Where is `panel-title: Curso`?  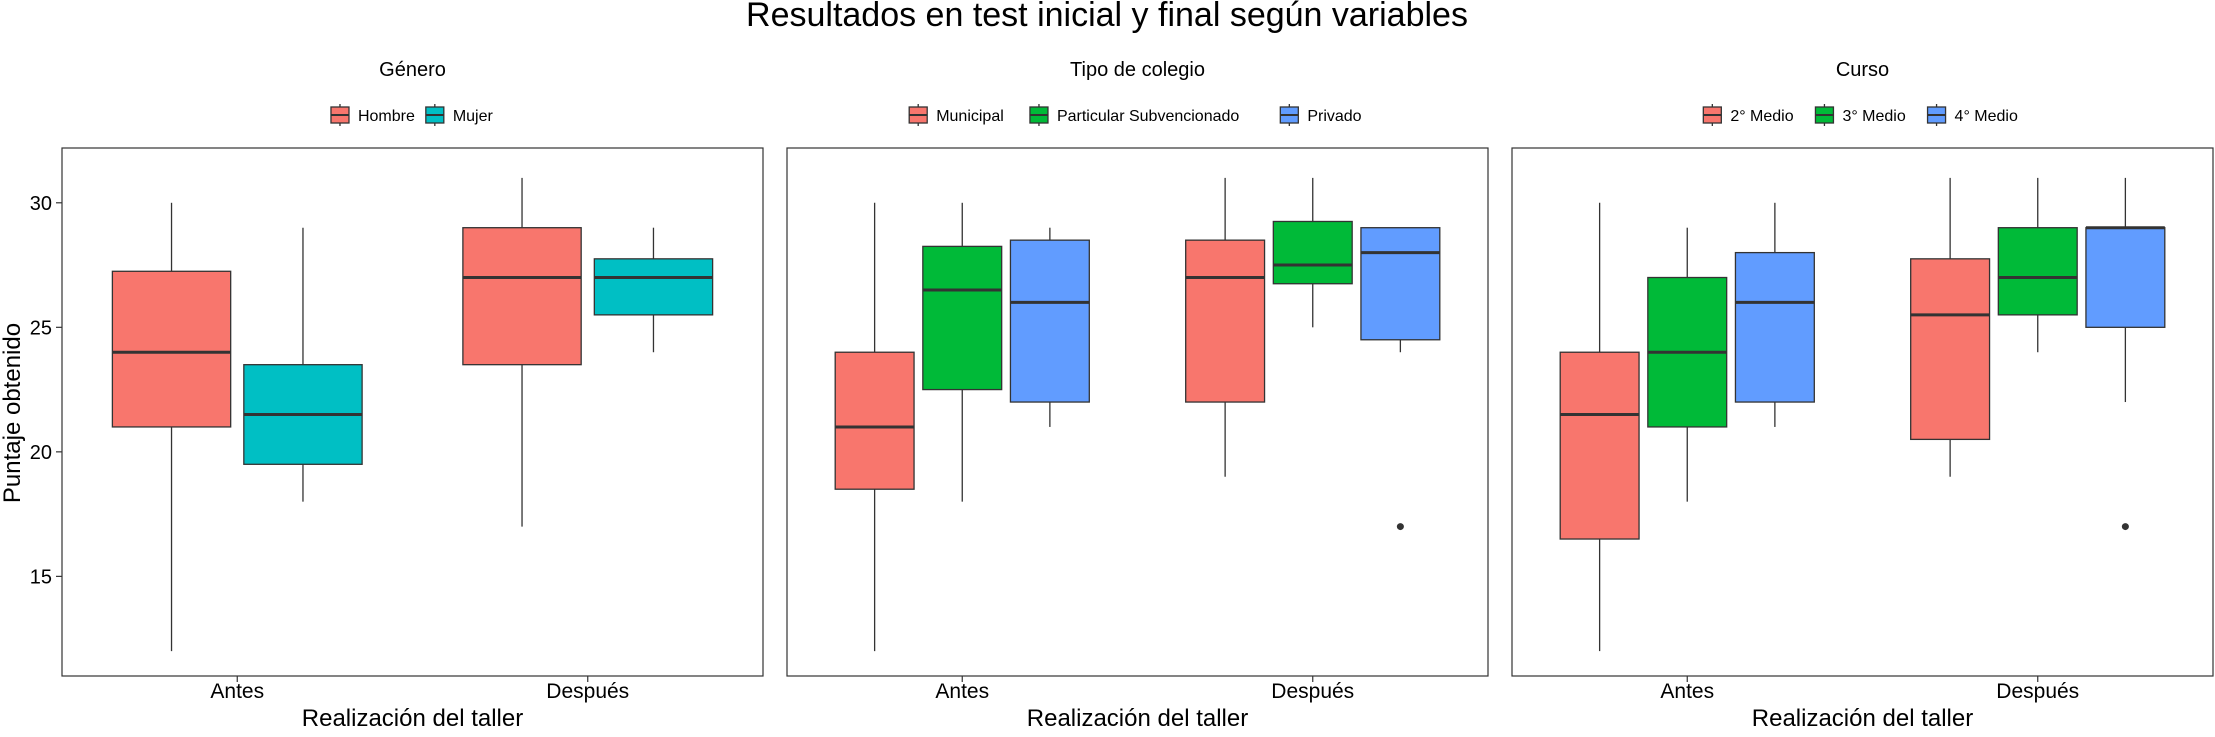
panel-title: Curso is located at coordinates (1862, 70).